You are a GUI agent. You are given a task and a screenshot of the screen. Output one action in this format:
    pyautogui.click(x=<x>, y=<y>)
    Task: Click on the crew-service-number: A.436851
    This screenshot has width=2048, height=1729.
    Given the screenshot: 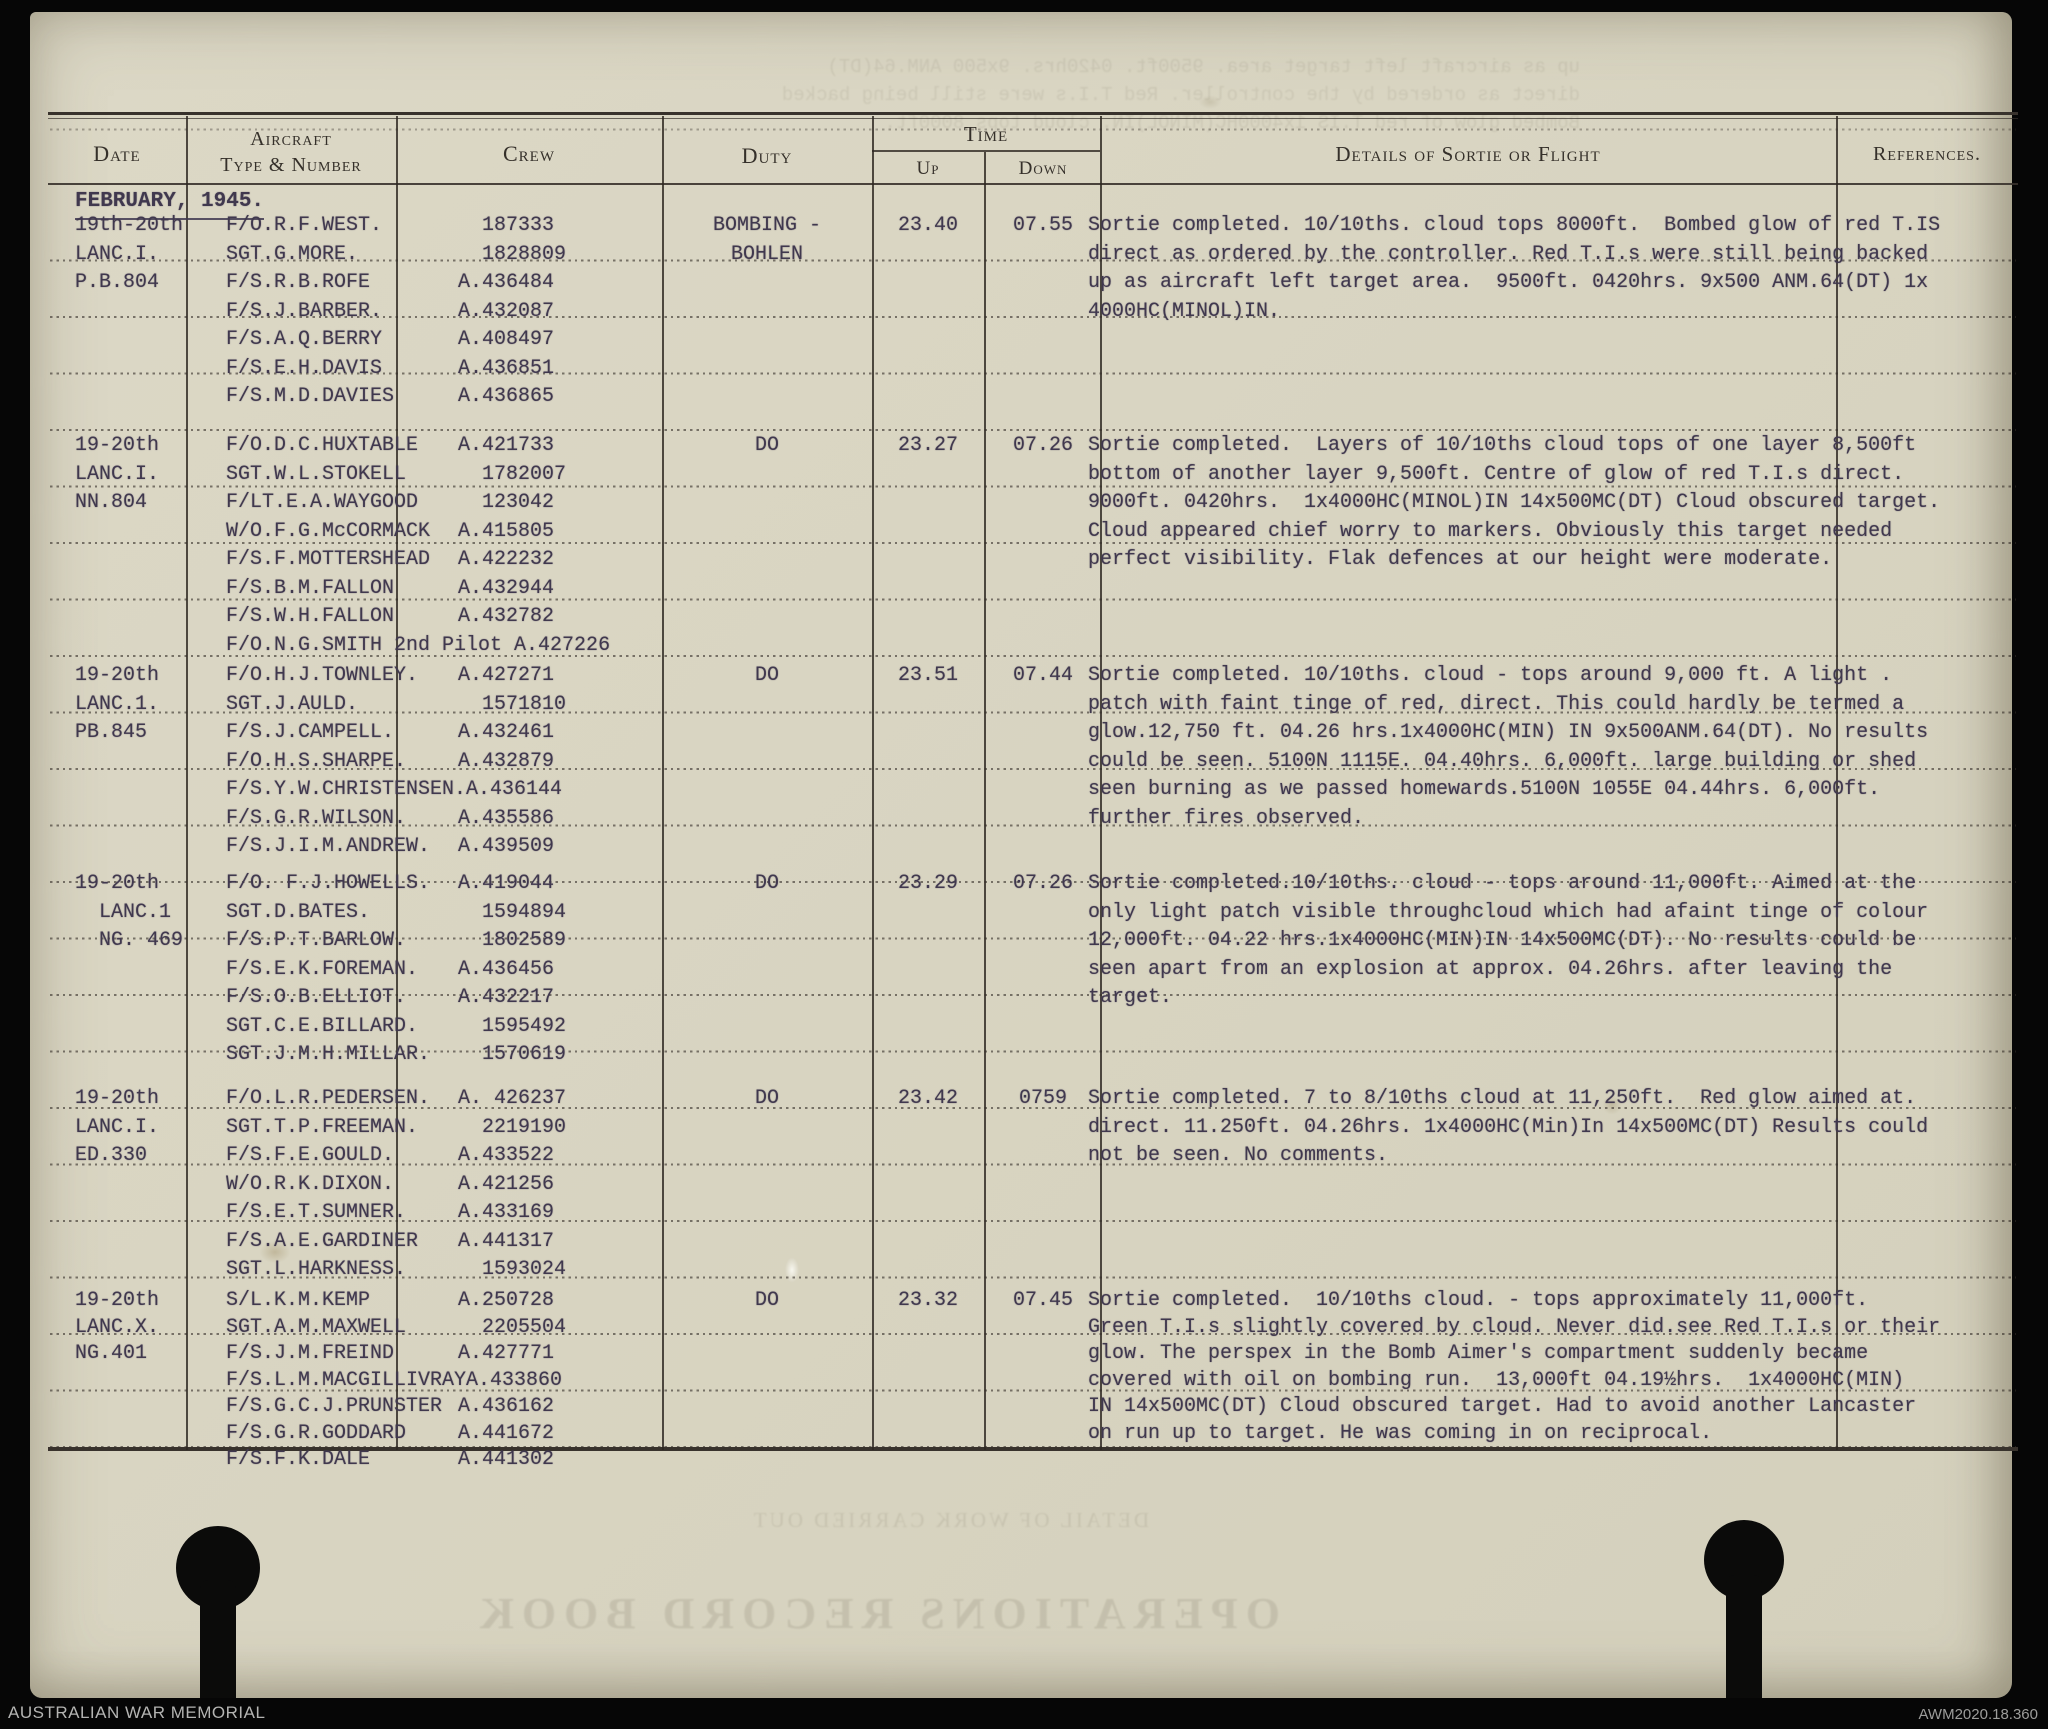 What is the action you would take?
    pyautogui.click(x=506, y=368)
    